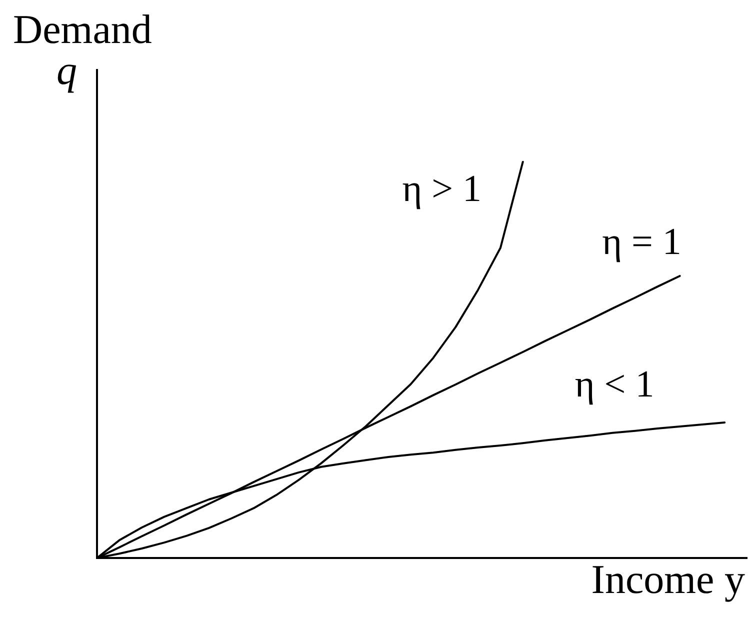 The width and height of the screenshot is (754, 620). What do you see at coordinates (82, 49) in the screenshot?
I see `y-axis-title: Demand q` at bounding box center [82, 49].